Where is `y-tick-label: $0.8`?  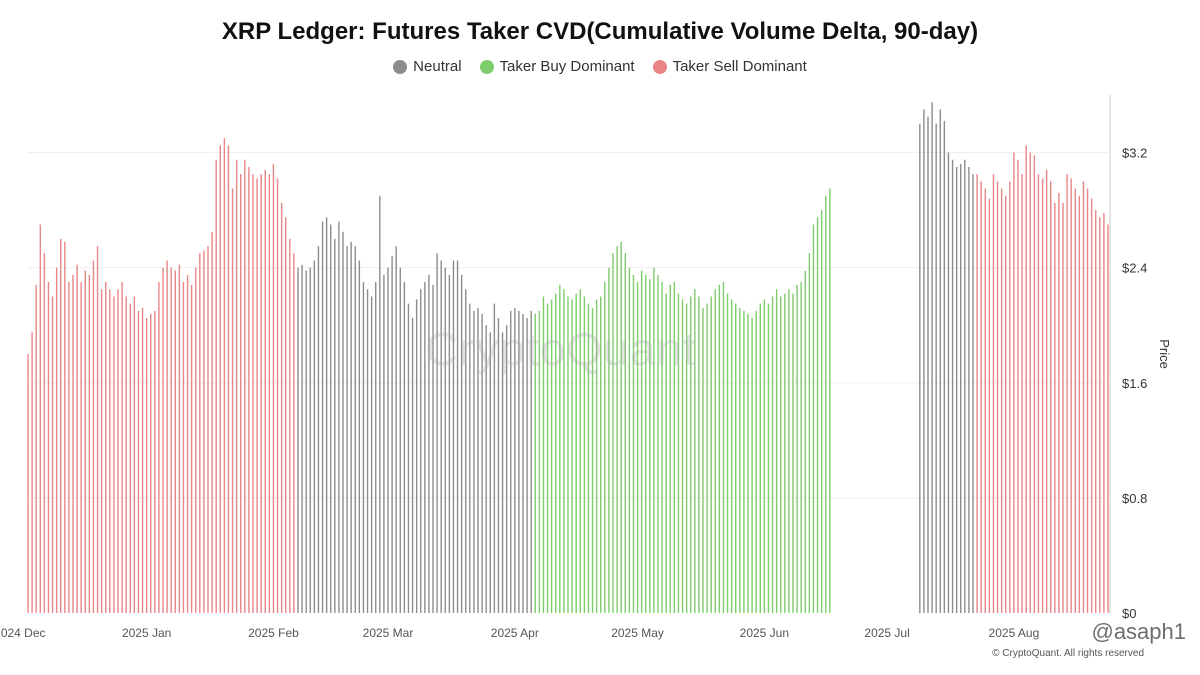 y-tick-label: $0.8 is located at coordinates (1134, 498).